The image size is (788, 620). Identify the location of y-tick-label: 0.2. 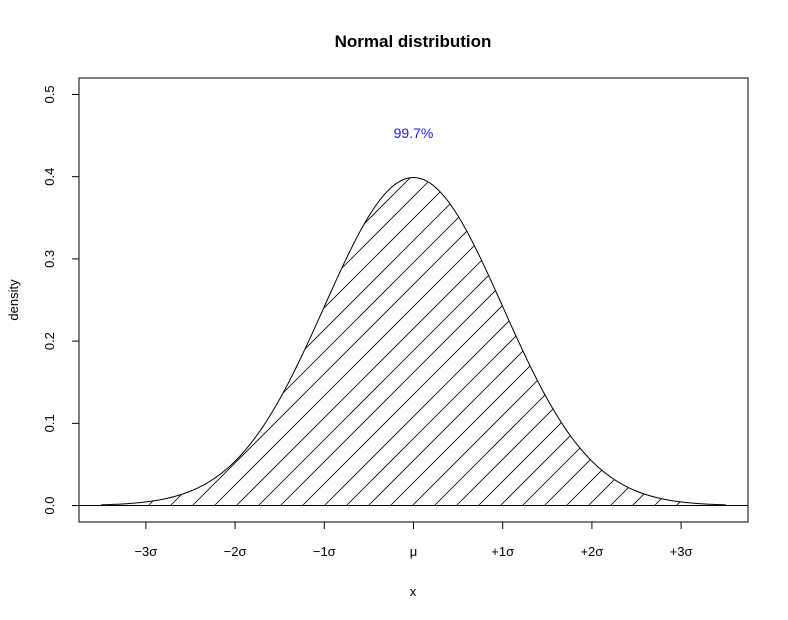
(49, 341).